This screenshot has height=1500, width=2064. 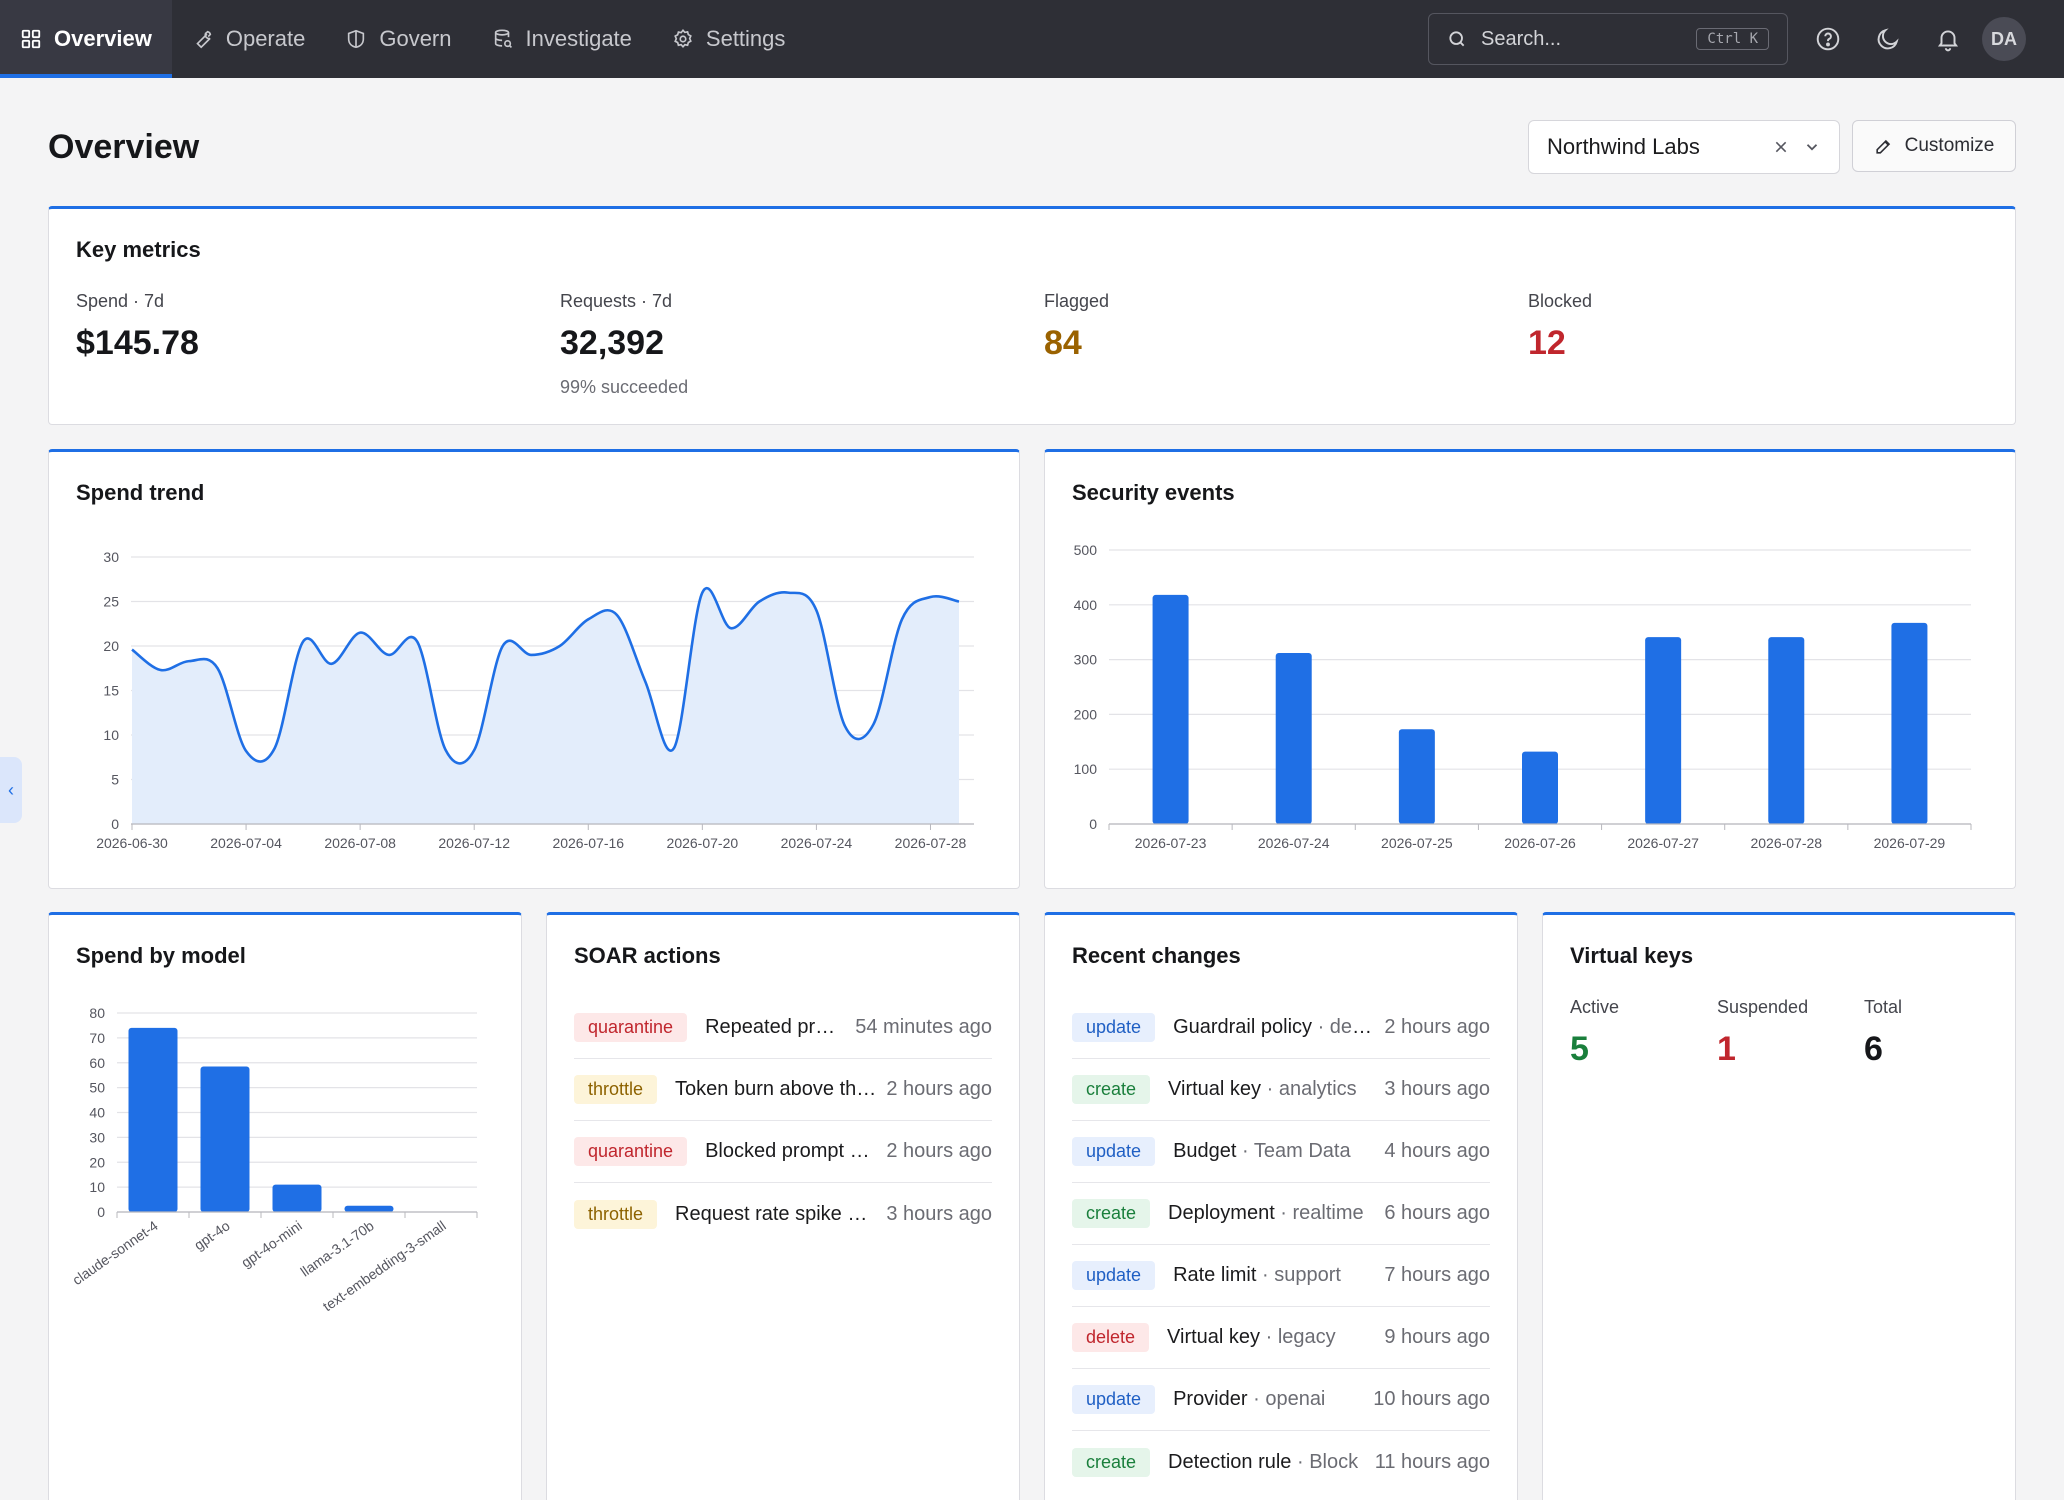 I want to click on list-item-text: Rate limit · support, so click(x=1273, y=1275).